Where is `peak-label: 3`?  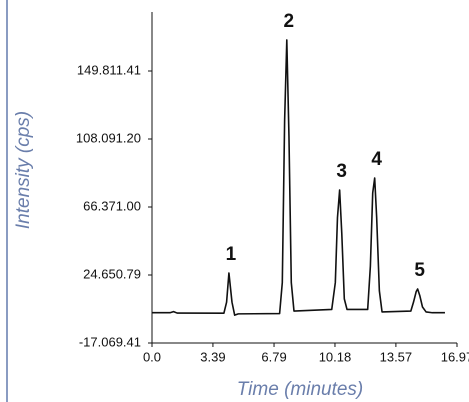
peak-label: 3 is located at coordinates (341, 171).